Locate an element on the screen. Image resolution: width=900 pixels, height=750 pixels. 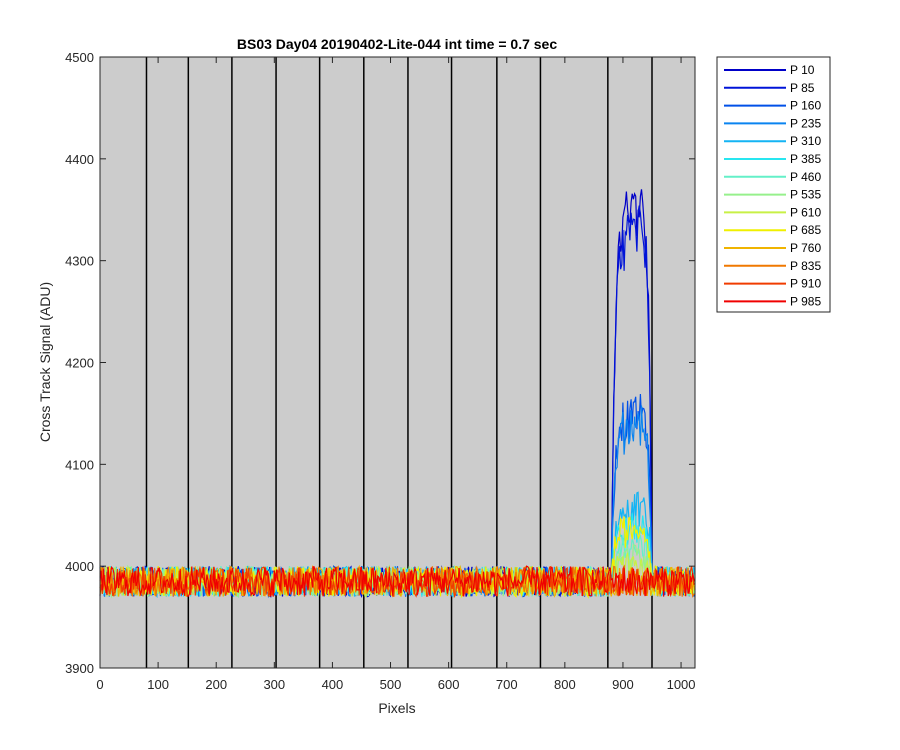
x-tick-label-2: 200 is located at coordinates (216, 684).